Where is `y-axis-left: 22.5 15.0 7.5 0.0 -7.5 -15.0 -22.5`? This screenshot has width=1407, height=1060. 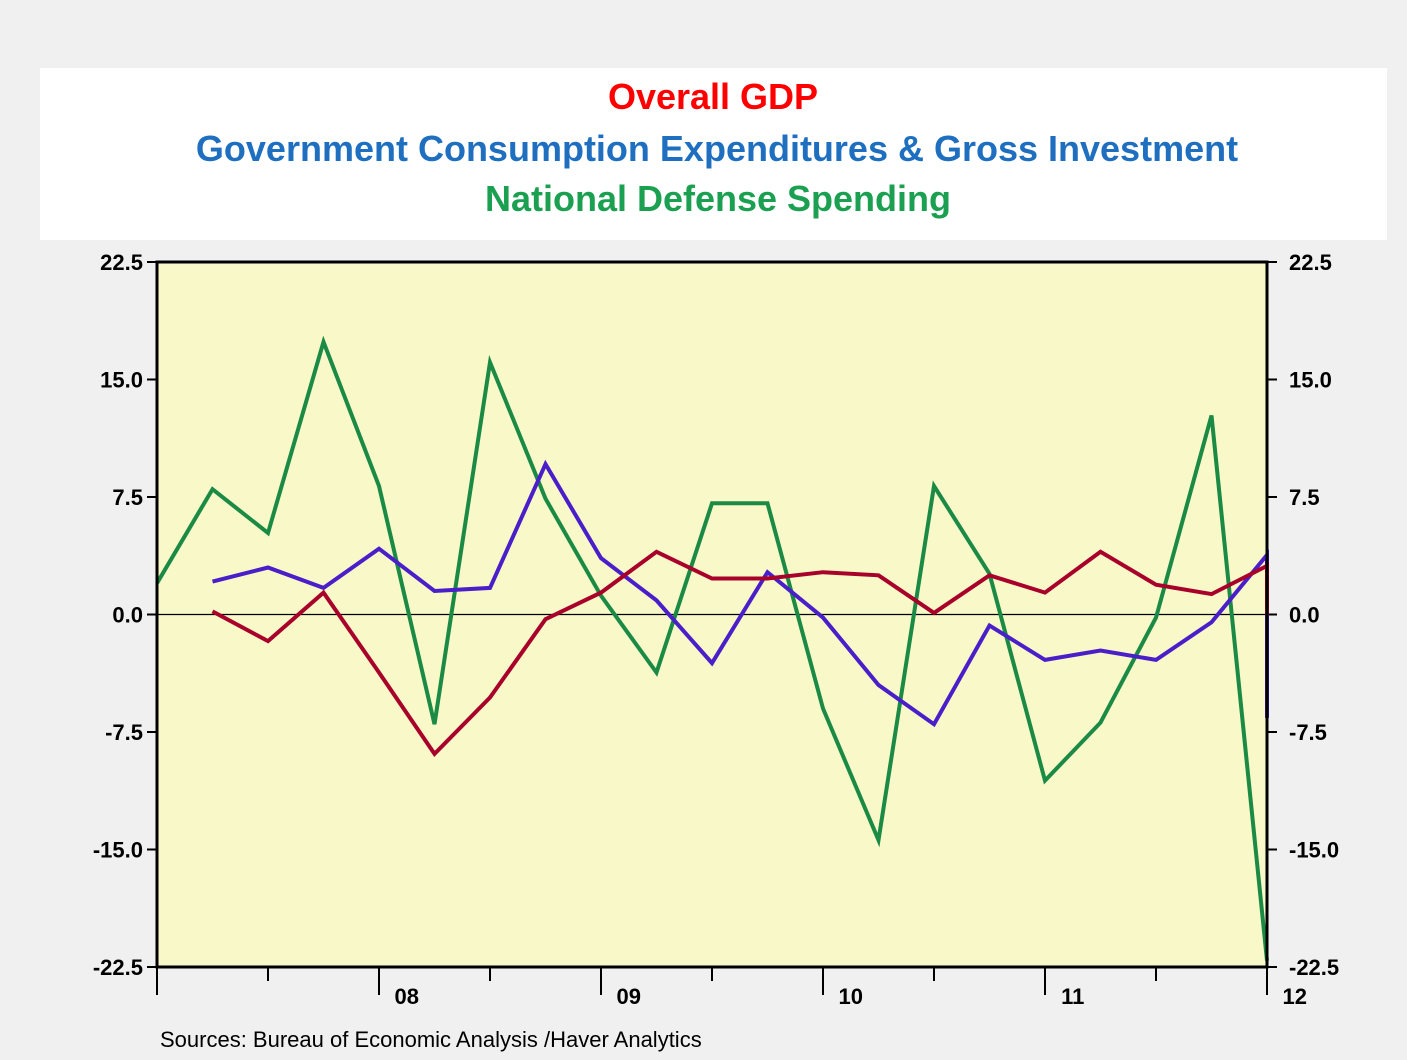
y-axis-left: 22.5 15.0 7.5 0.0 -7.5 -15.0 -22.5 is located at coordinates (125, 615).